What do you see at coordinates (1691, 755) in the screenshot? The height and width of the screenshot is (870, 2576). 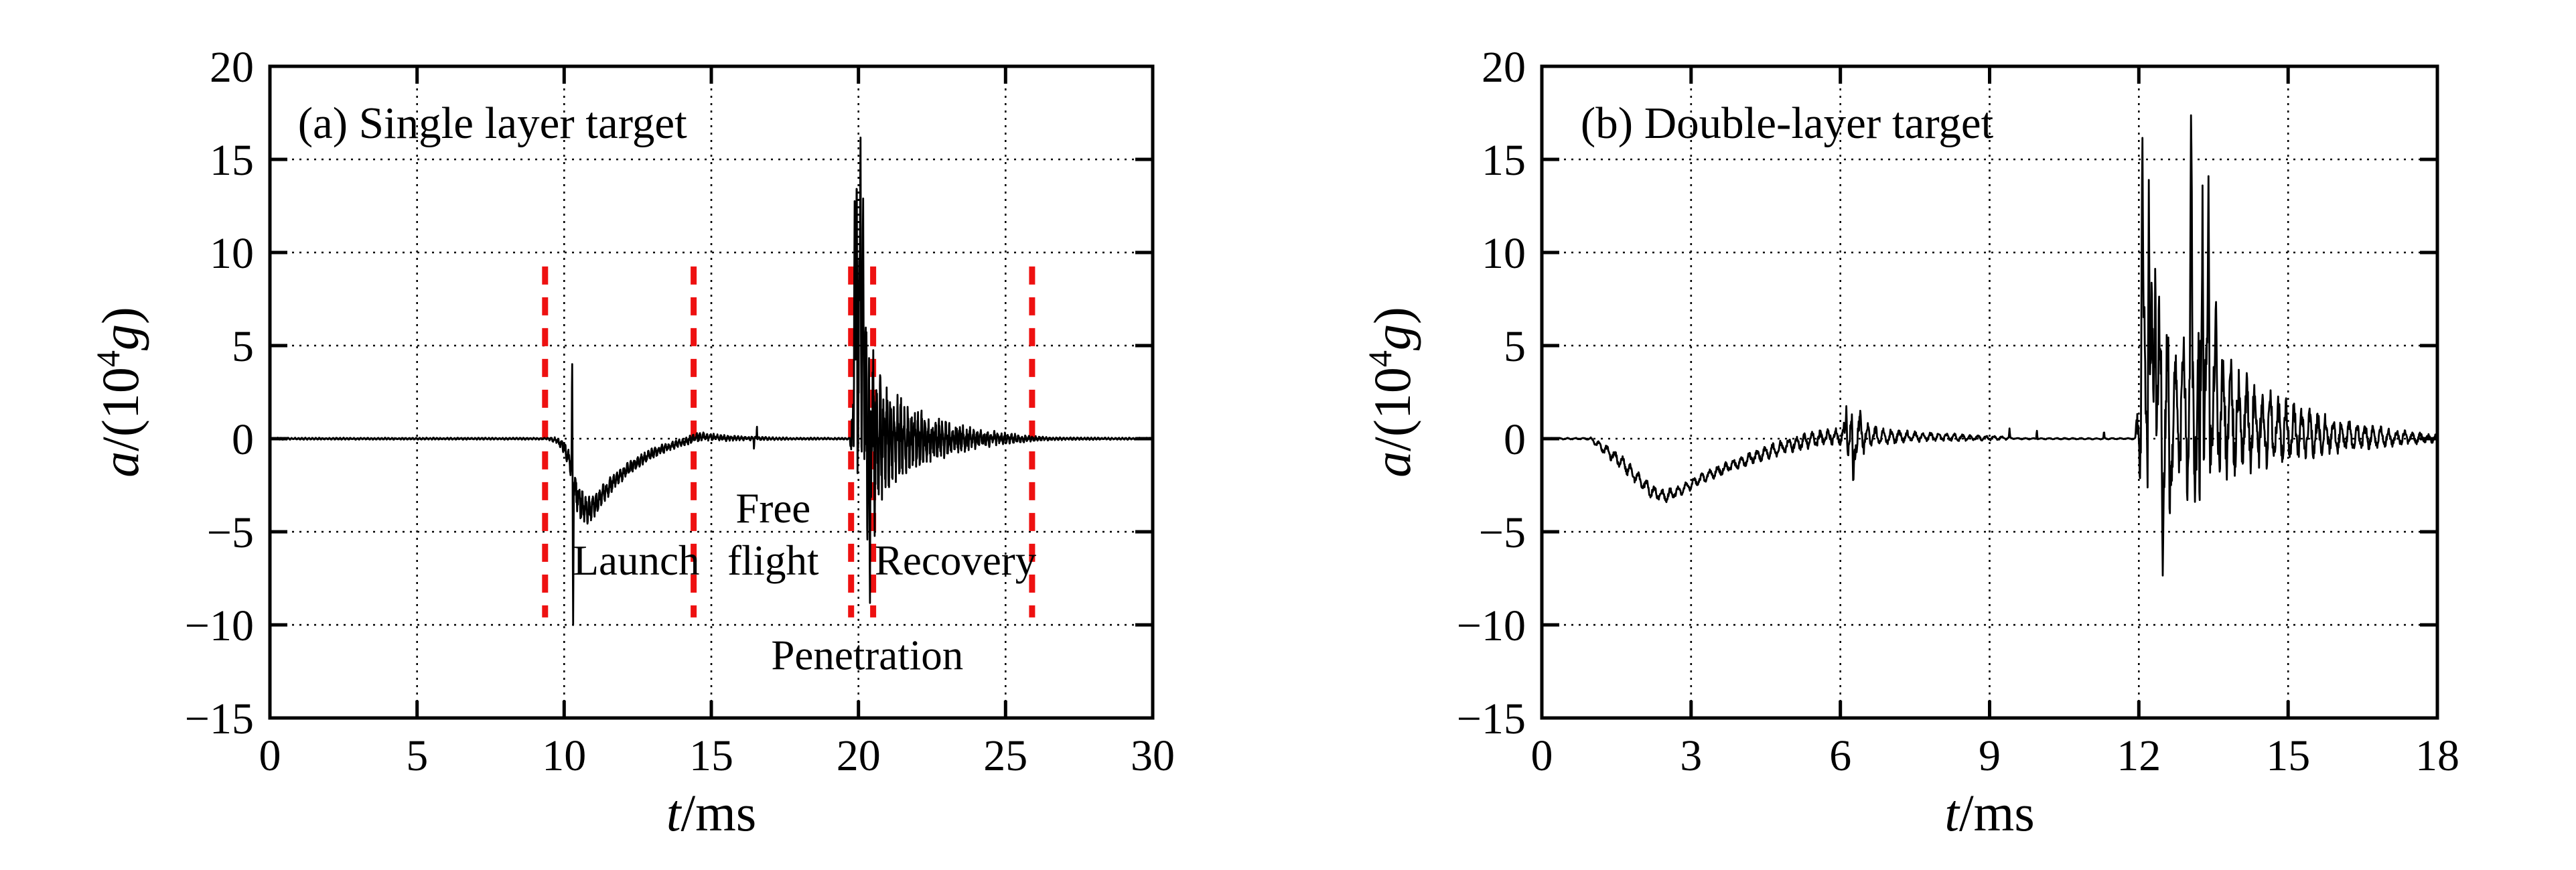 I see `x-tick-label: 3` at bounding box center [1691, 755].